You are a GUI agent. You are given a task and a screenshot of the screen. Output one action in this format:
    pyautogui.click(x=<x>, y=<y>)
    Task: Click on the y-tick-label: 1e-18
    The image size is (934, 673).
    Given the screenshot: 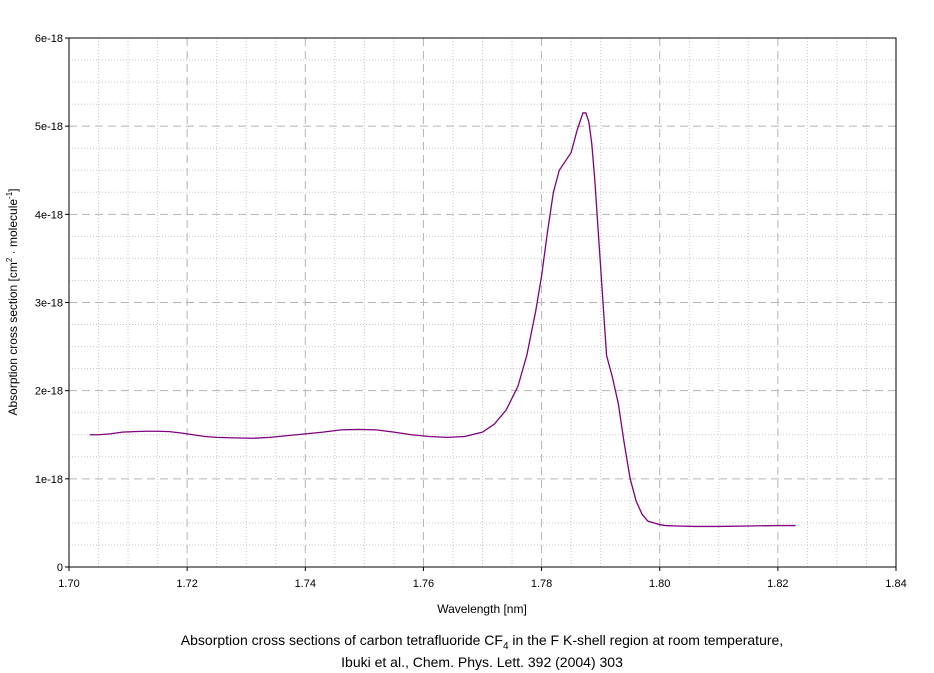 What is the action you would take?
    pyautogui.click(x=49, y=480)
    